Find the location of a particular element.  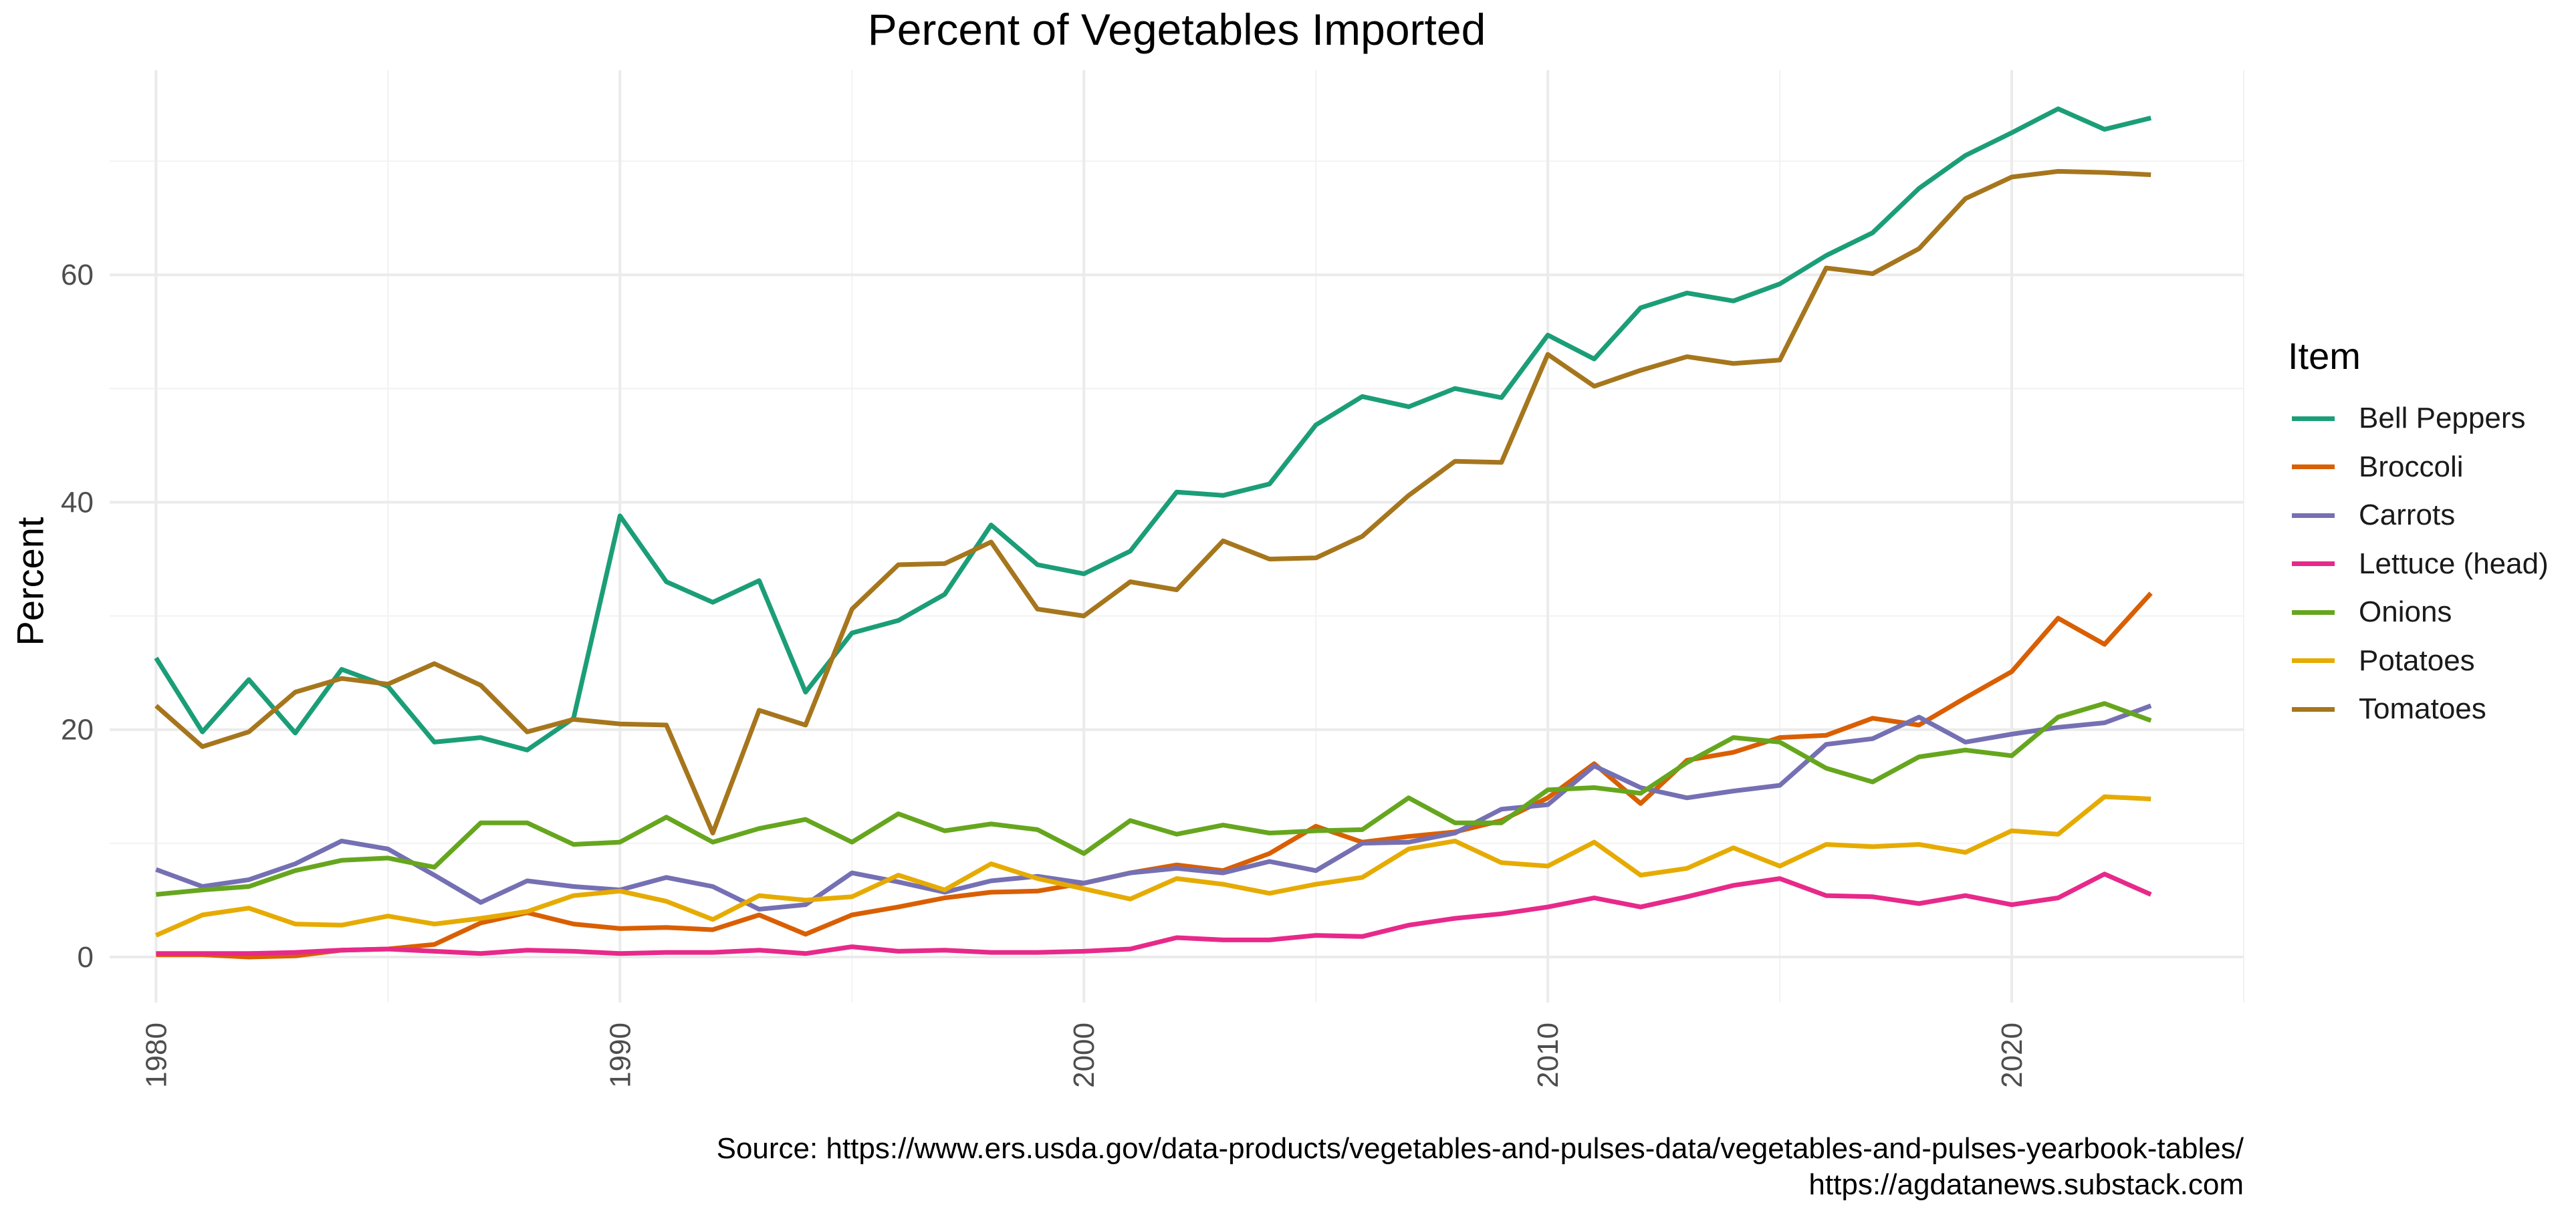

legend-item-broccoli: Broccoli is located at coordinates (2420, 467).